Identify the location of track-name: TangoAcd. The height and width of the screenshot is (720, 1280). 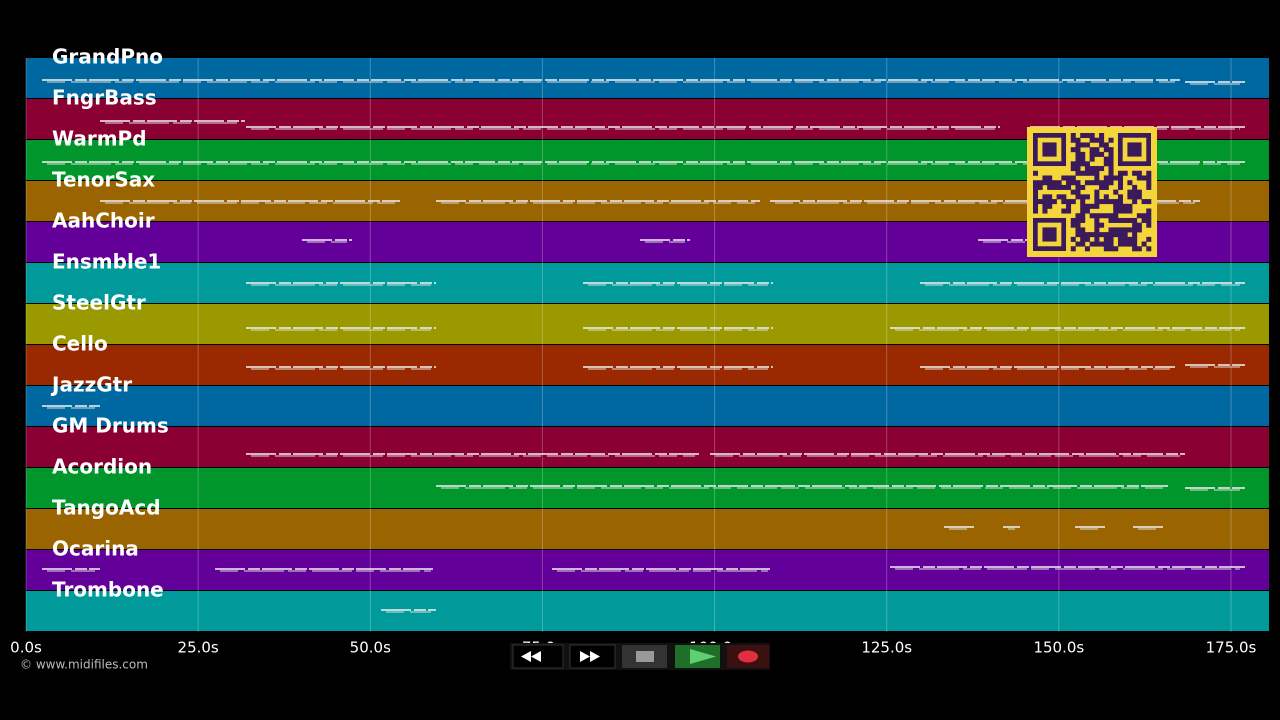
(106, 508).